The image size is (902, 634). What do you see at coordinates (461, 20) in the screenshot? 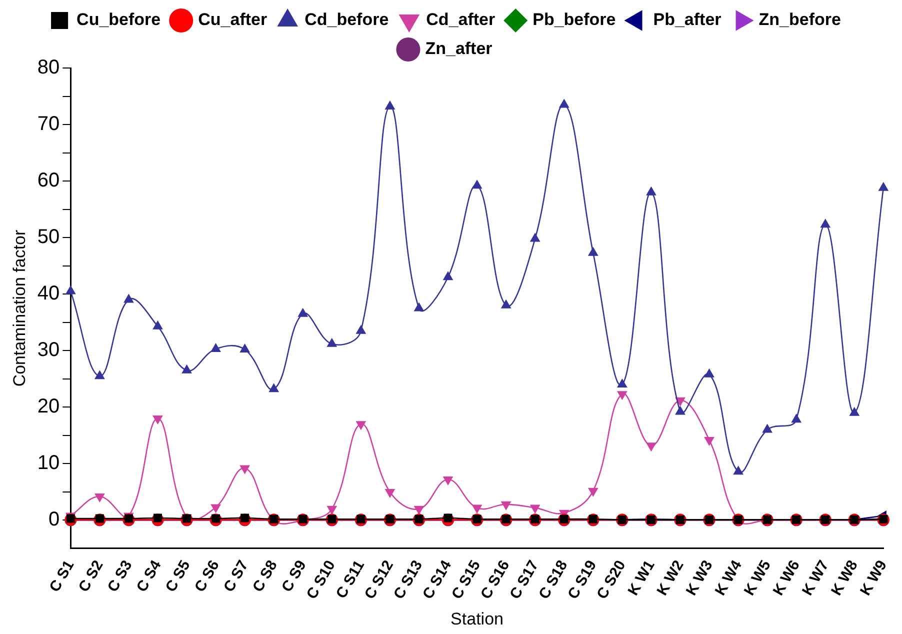
I see `legend-label: Cd_after` at bounding box center [461, 20].